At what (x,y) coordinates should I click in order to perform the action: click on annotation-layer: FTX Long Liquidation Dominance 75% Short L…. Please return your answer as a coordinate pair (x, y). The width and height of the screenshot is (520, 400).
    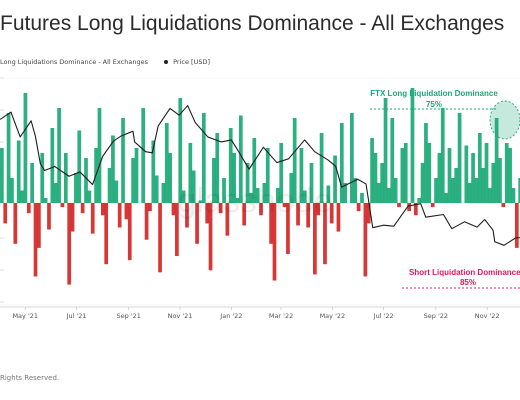
    Looking at the image, I should click on (445, 189).